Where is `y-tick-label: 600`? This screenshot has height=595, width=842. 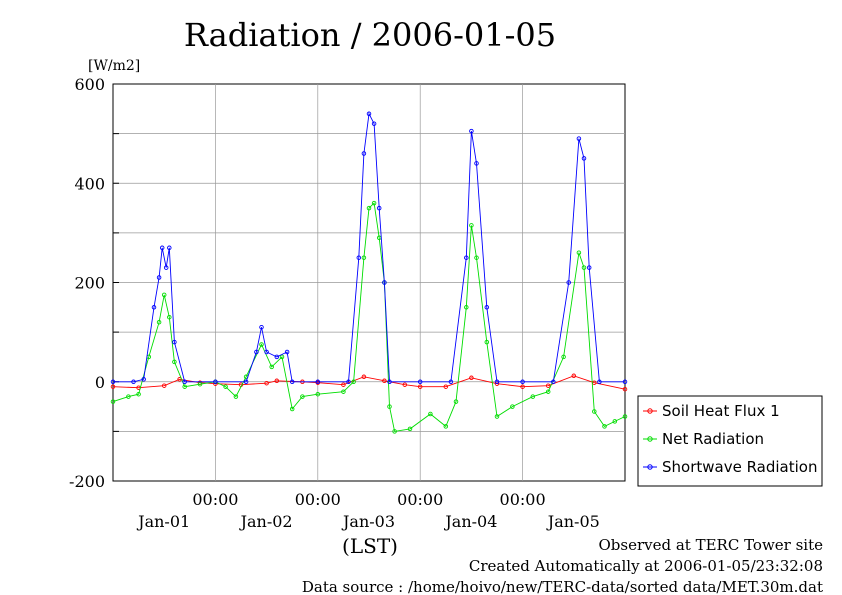 y-tick-label: 600 is located at coordinates (89, 84).